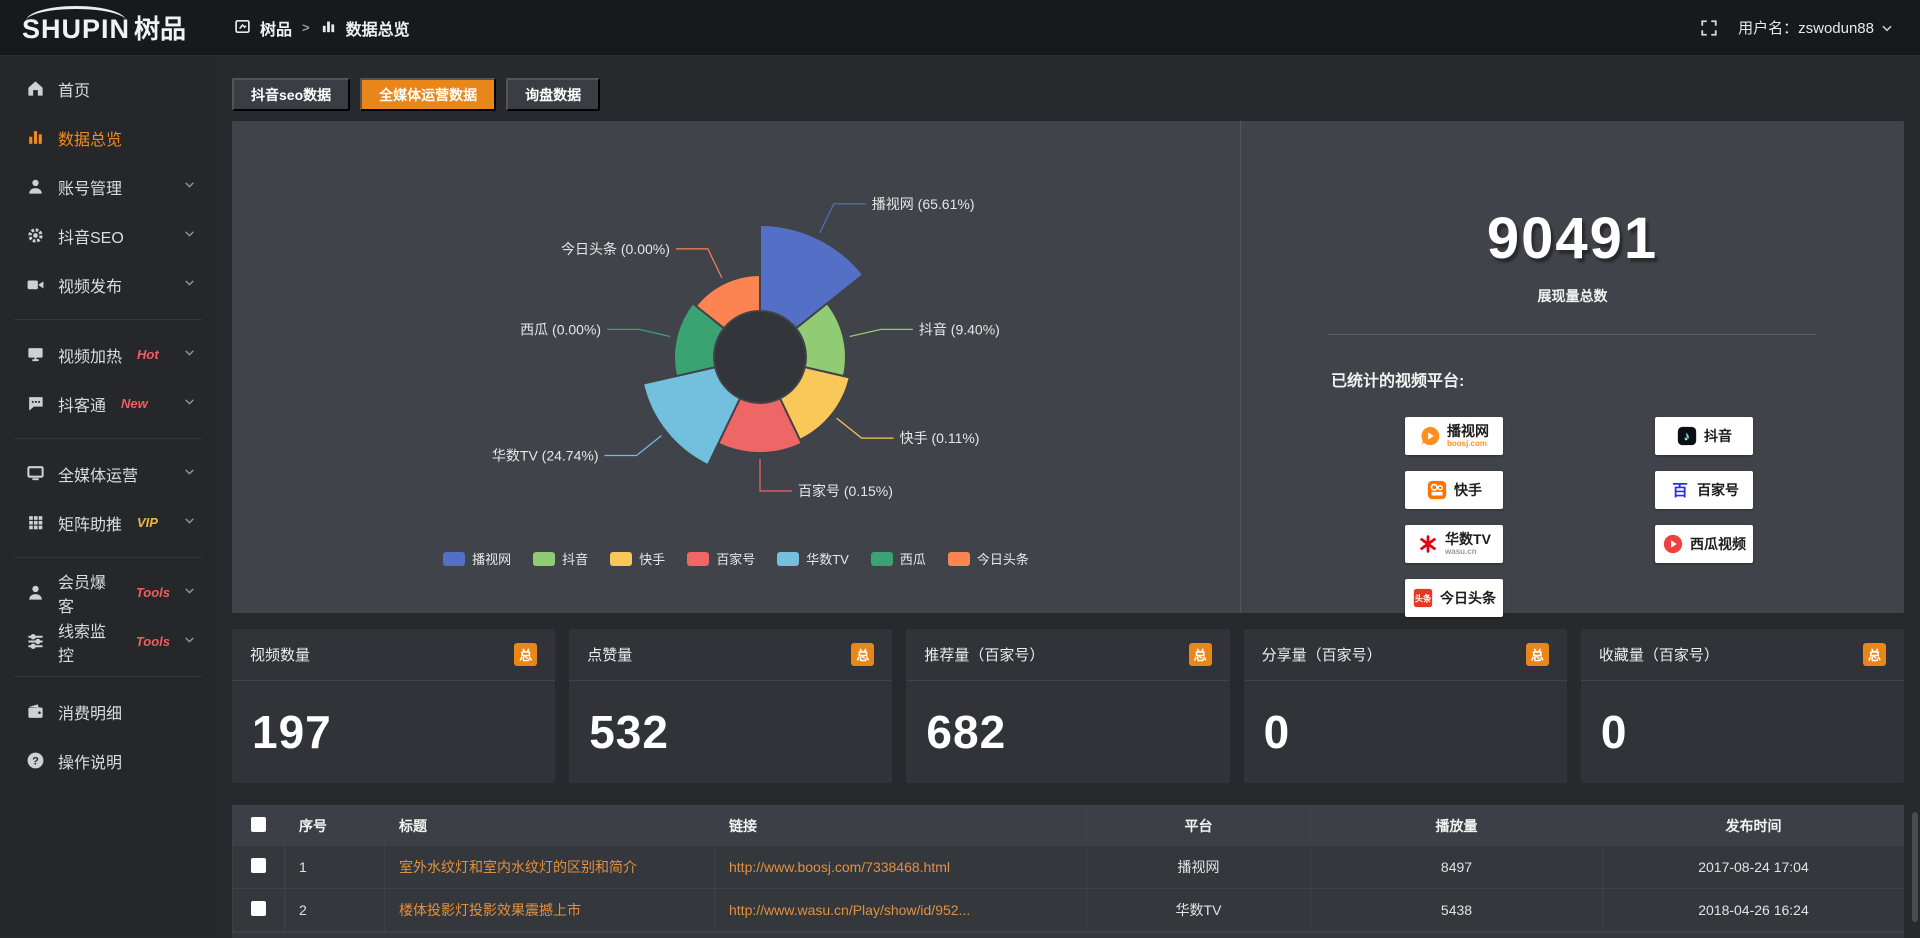  I want to click on sliders-icon, so click(35, 641).